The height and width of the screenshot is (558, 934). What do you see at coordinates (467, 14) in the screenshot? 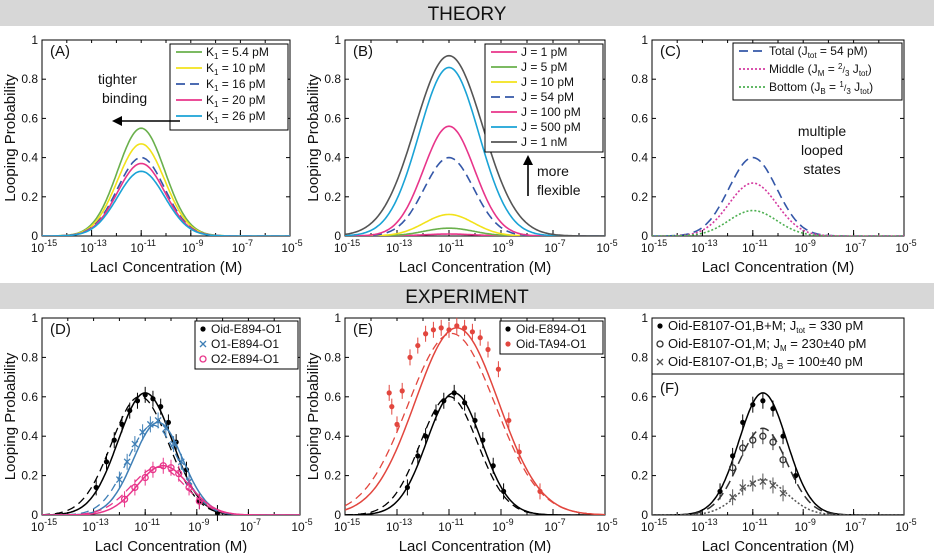
I see `theory-title: THEORY` at bounding box center [467, 14].